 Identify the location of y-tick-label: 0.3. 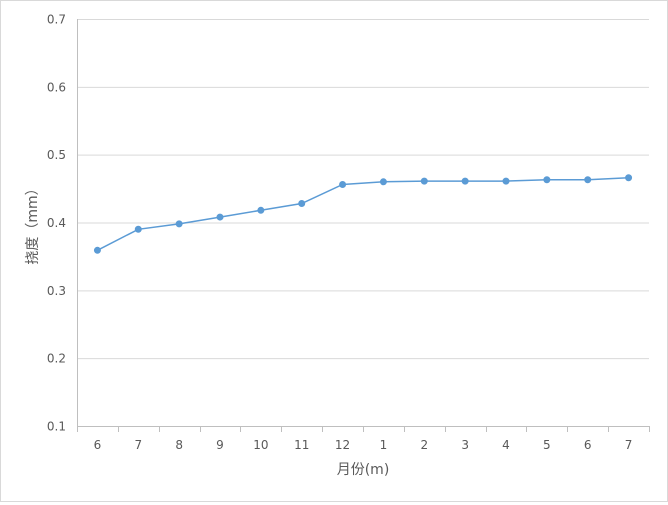
(56, 291).